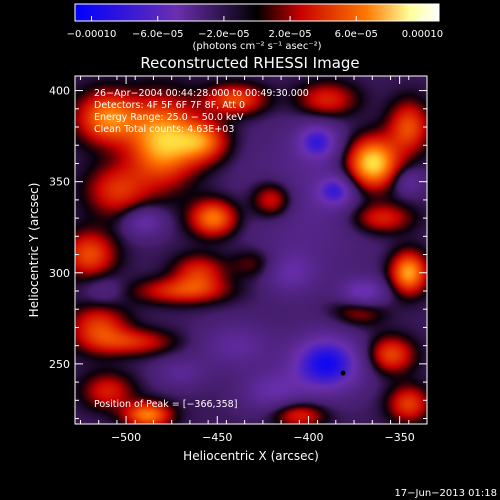 Image resolution: width=500 pixels, height=500 pixels. What do you see at coordinates (59, 182) in the screenshot?
I see `y-tick-label: 350` at bounding box center [59, 182].